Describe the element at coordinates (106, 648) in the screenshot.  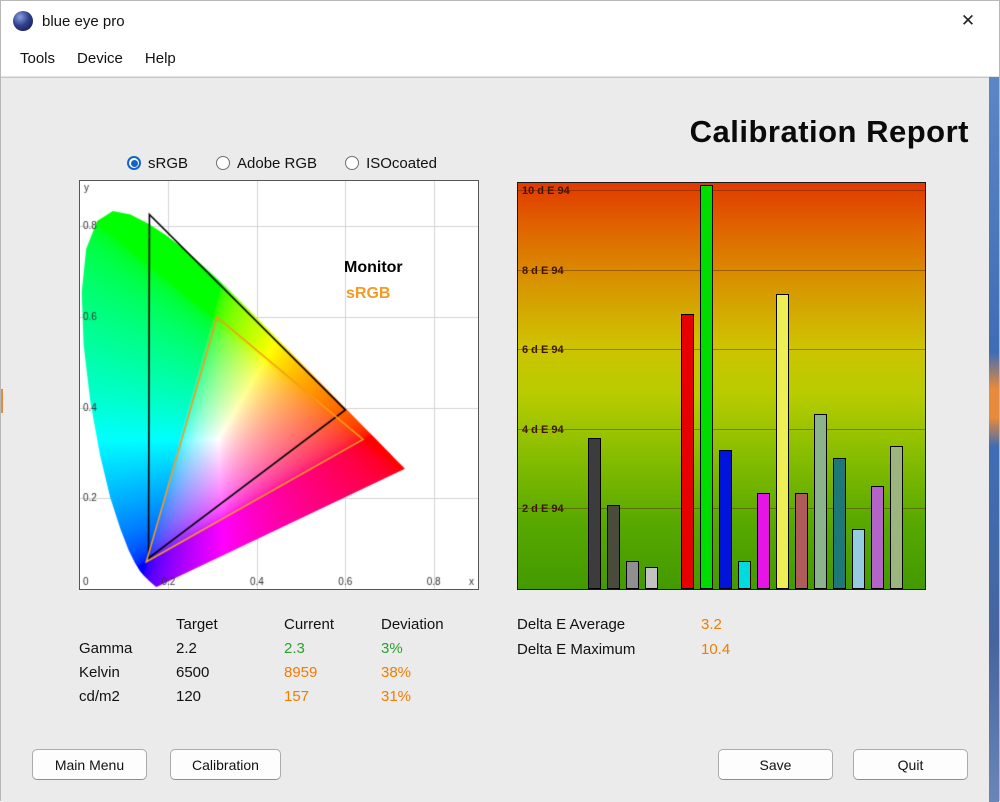
I see `row-label-gamma: Gamma` at that location.